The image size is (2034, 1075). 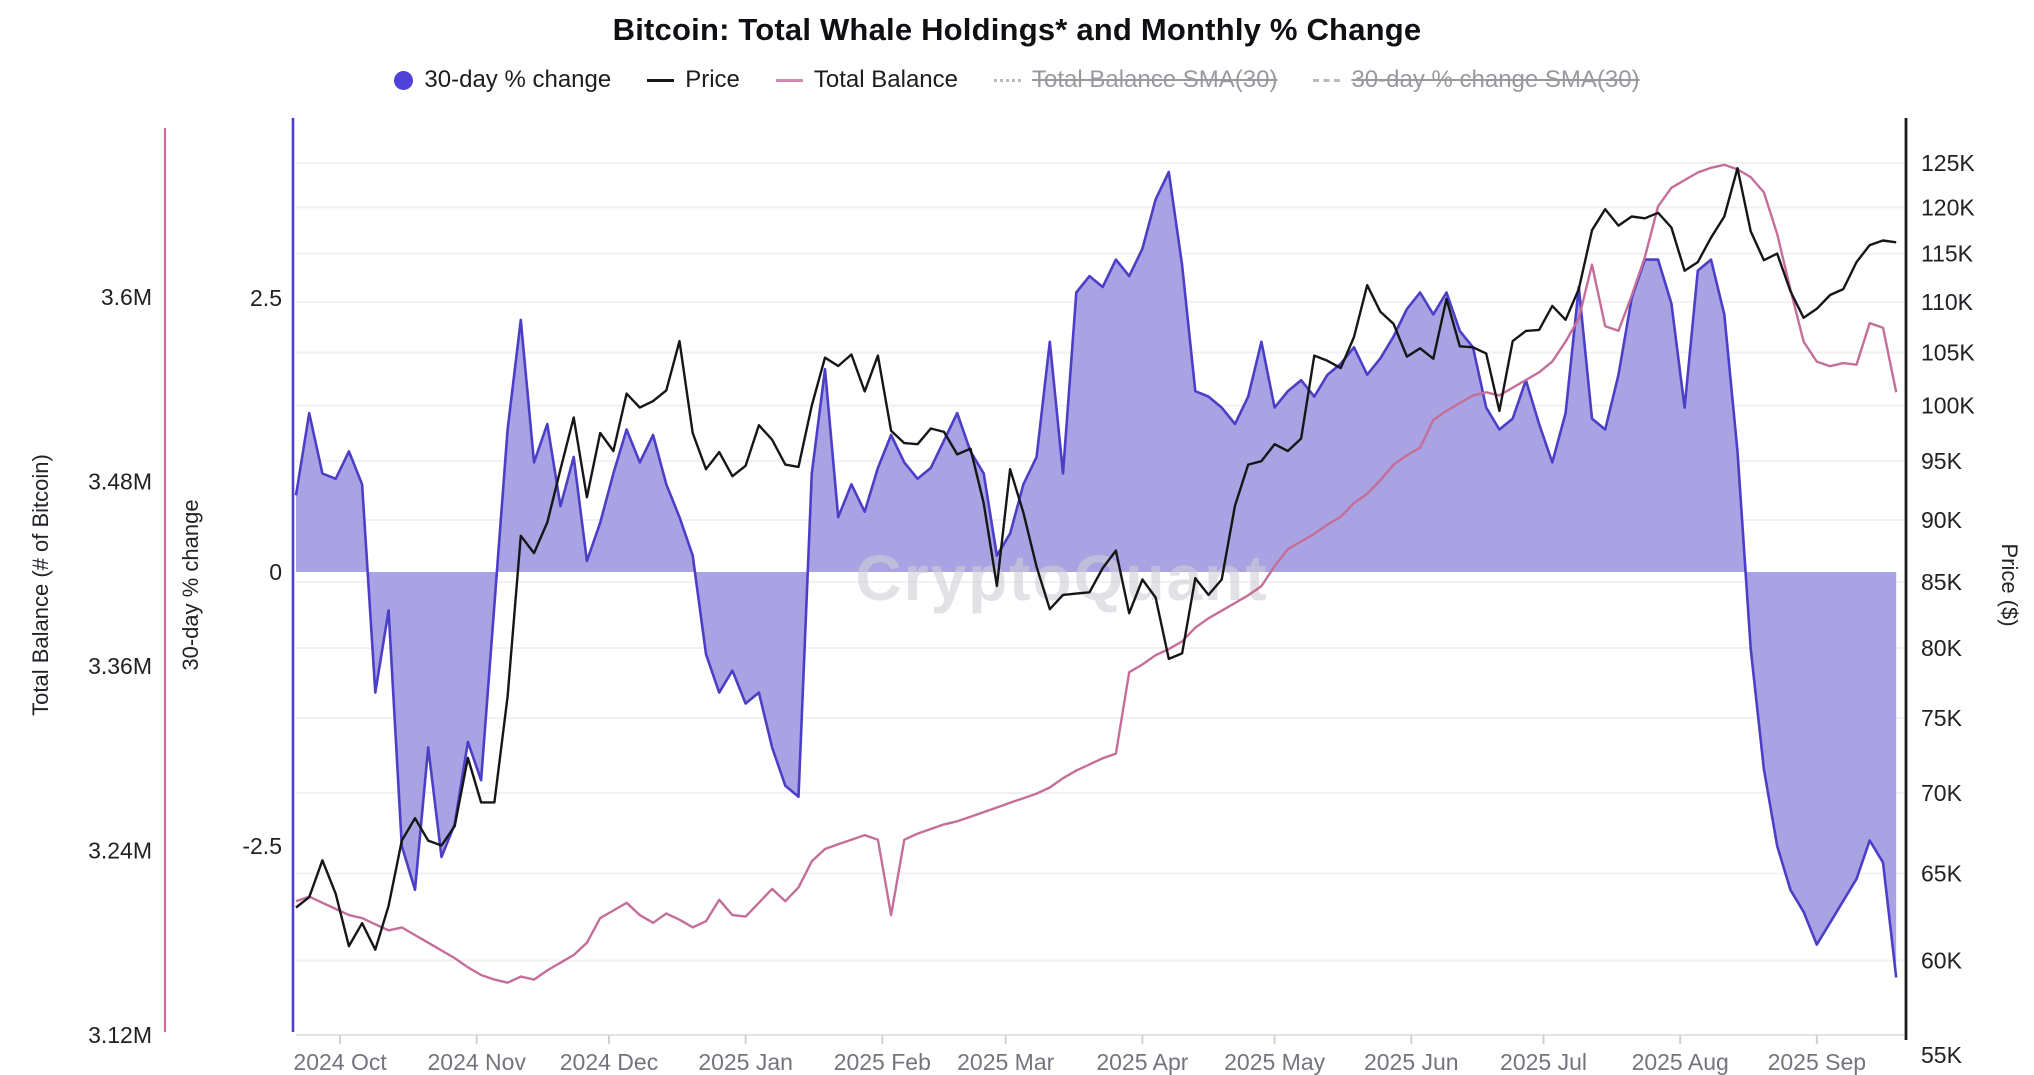 What do you see at coordinates (1006, 1062) in the screenshot?
I see `x-tick-label: 2025 Mar` at bounding box center [1006, 1062].